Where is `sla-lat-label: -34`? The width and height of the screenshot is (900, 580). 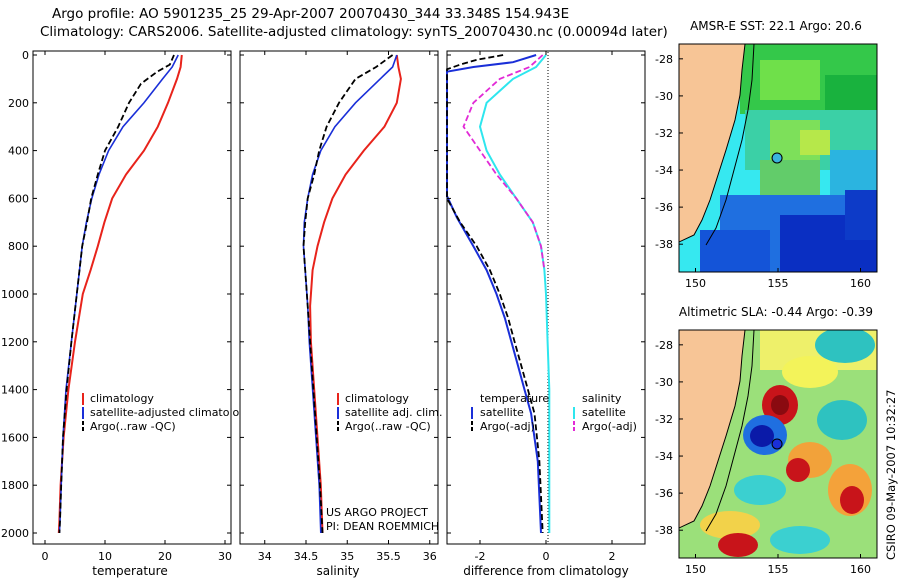 sla-lat-label: -34 is located at coordinates (664, 456).